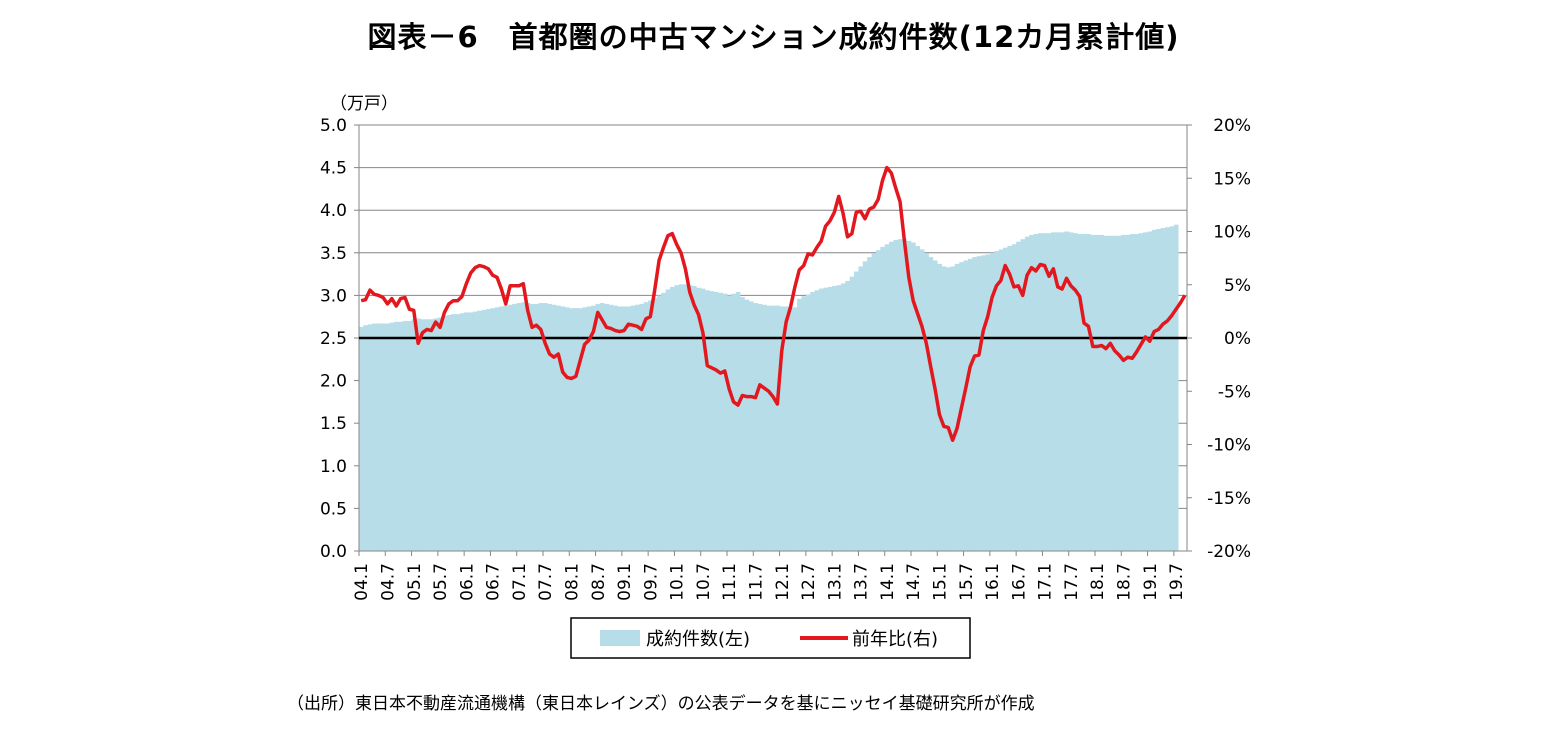  What do you see at coordinates (1229, 552) in the screenshot?
I see `y-right-tick-label: -20%` at bounding box center [1229, 552].